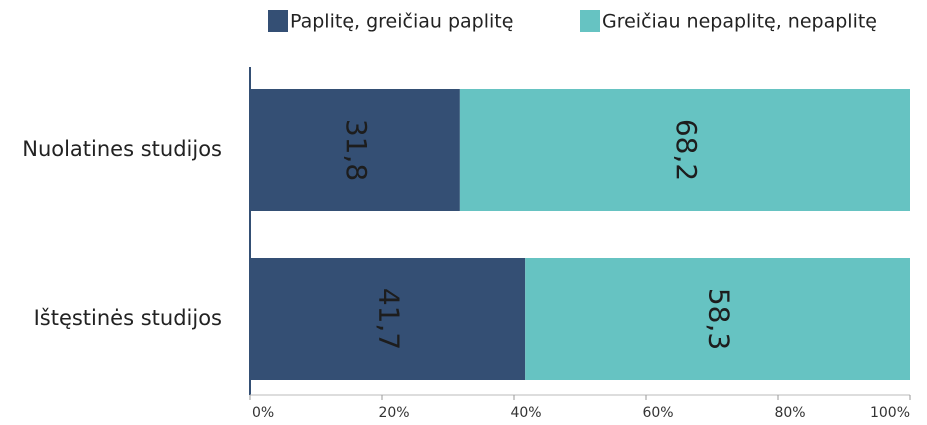 The width and height of the screenshot is (927, 425). I want to click on legend-label: Greičiau nepaplitę, nepaplitę, so click(739, 22).